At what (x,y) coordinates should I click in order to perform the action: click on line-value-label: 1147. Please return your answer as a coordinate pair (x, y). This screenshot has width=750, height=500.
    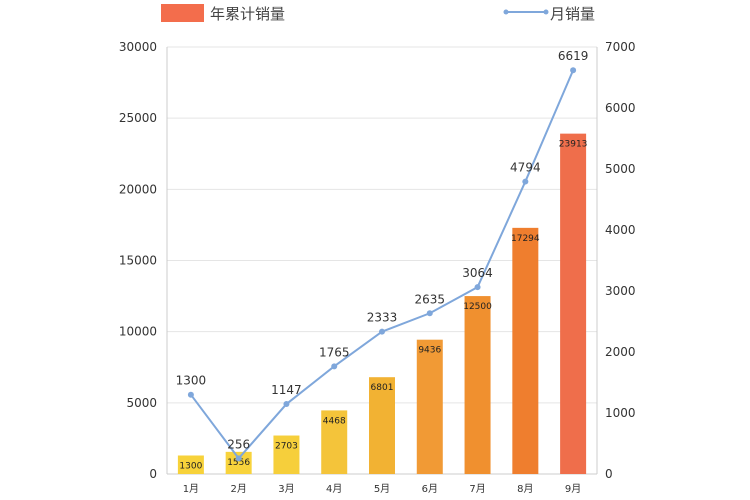
    Looking at the image, I should click on (286, 390).